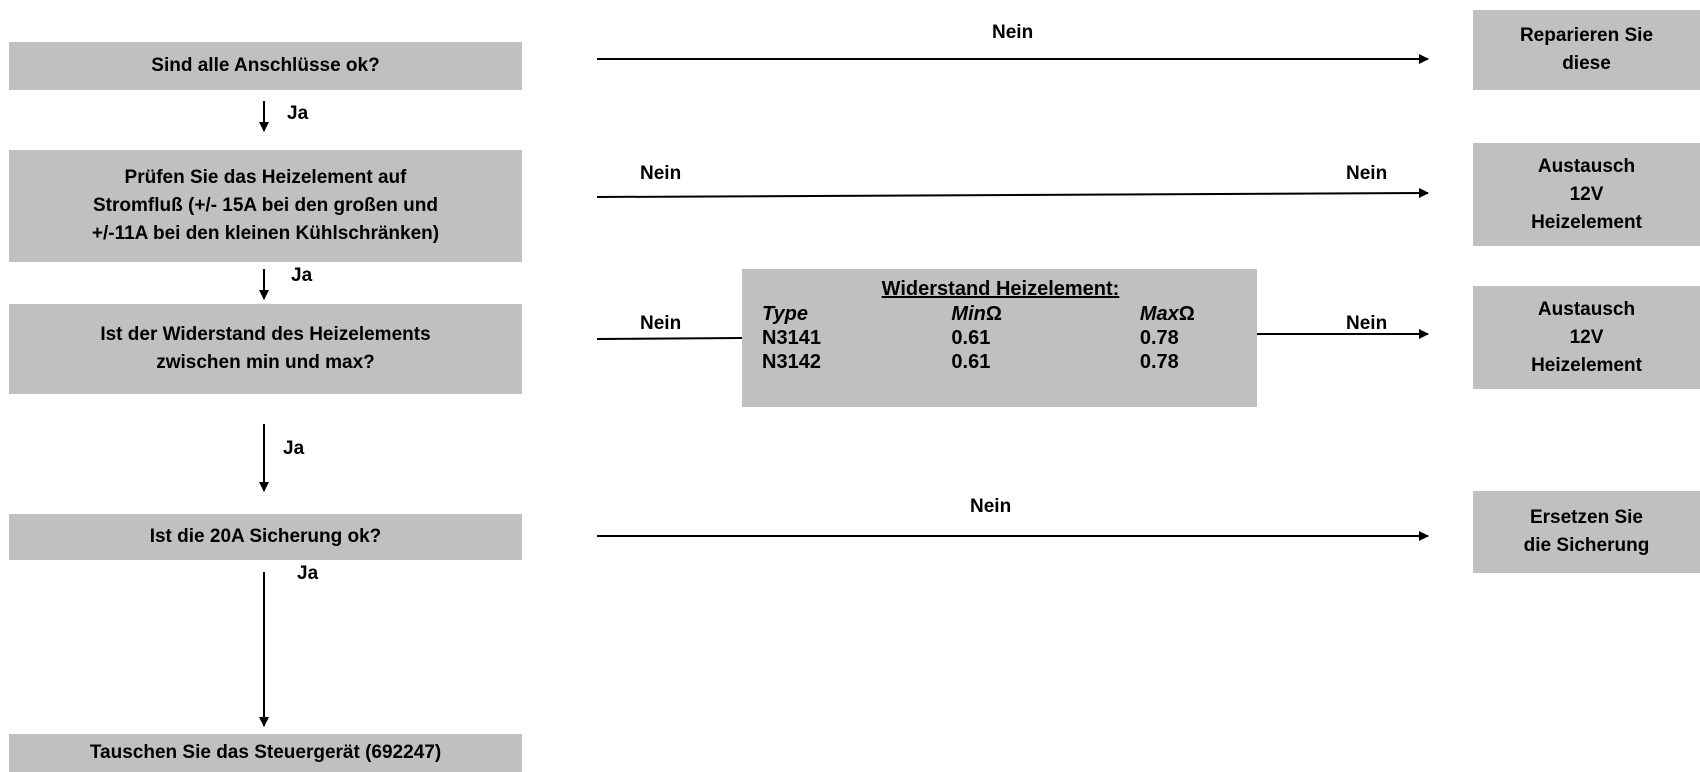 The height and width of the screenshot is (772, 1700). Describe the element at coordinates (1586, 50) in the screenshot. I see `action-box-repair: Reparieren Sie diese` at that location.